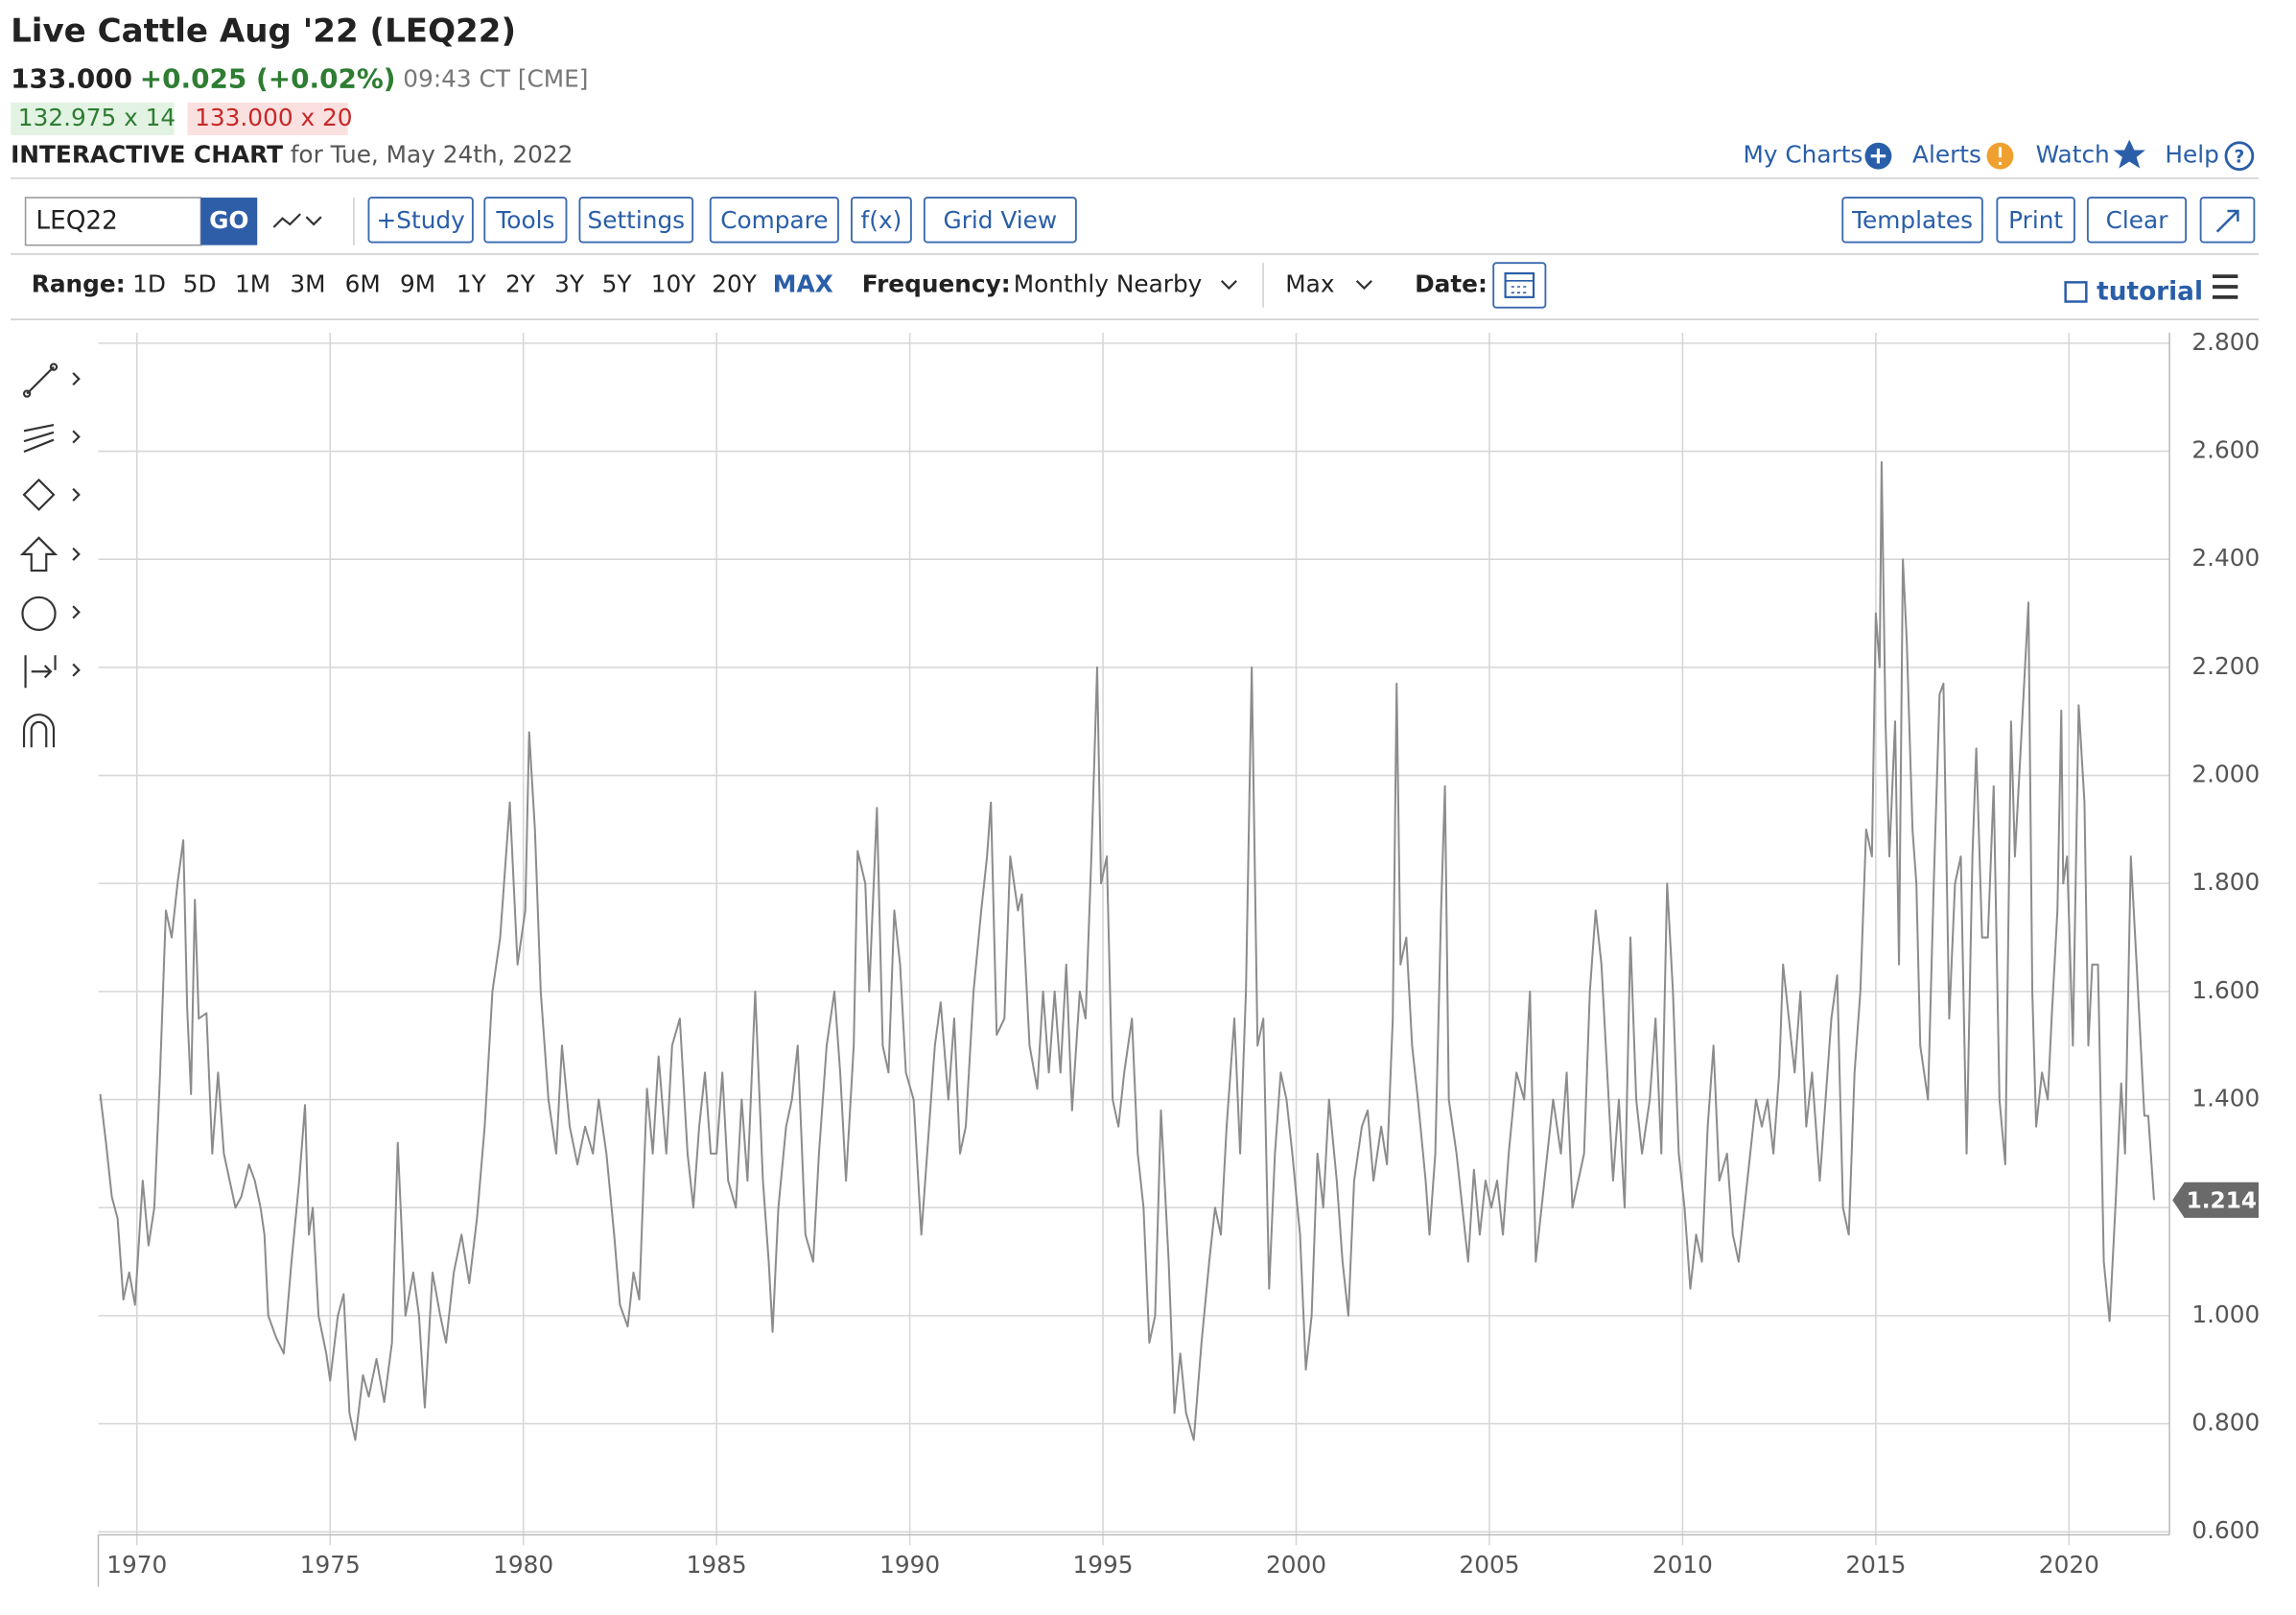 This screenshot has width=2296, height=1615. I want to click on y-tick-label: 2.000, so click(2225, 774).